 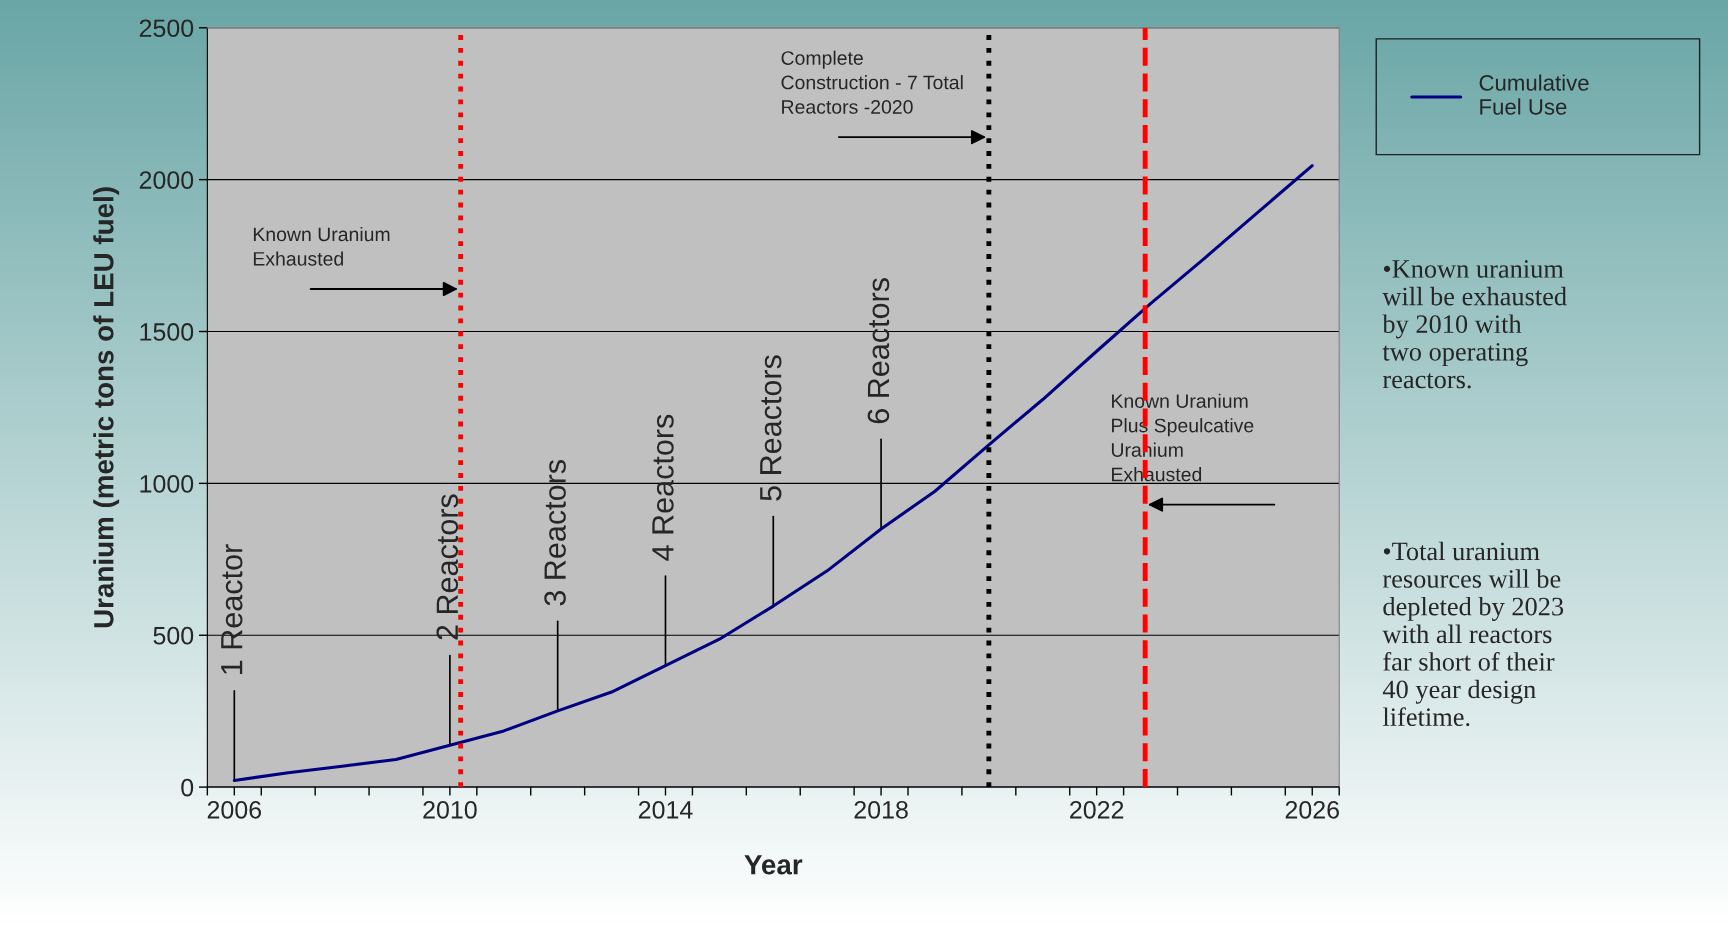 I want to click on annotation: Known Uranium Plus Speulcative Uranium Exhausted, so click(x=1182, y=437).